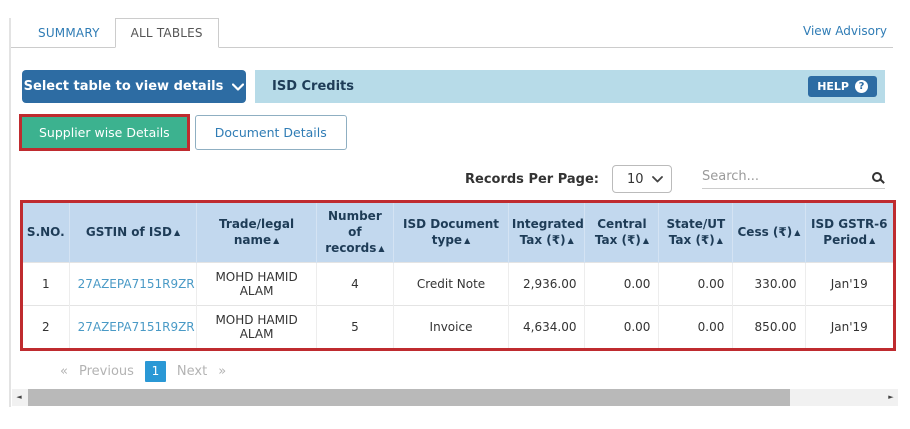 This screenshot has height=429, width=910. I want to click on select-table-dropdown-button: Select table to view details, so click(134, 86).